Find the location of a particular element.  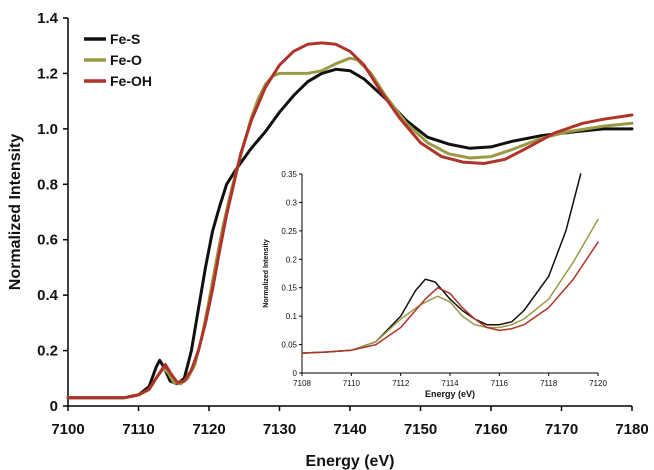

inset-y-tick-label: 0.1 is located at coordinates (292, 316).